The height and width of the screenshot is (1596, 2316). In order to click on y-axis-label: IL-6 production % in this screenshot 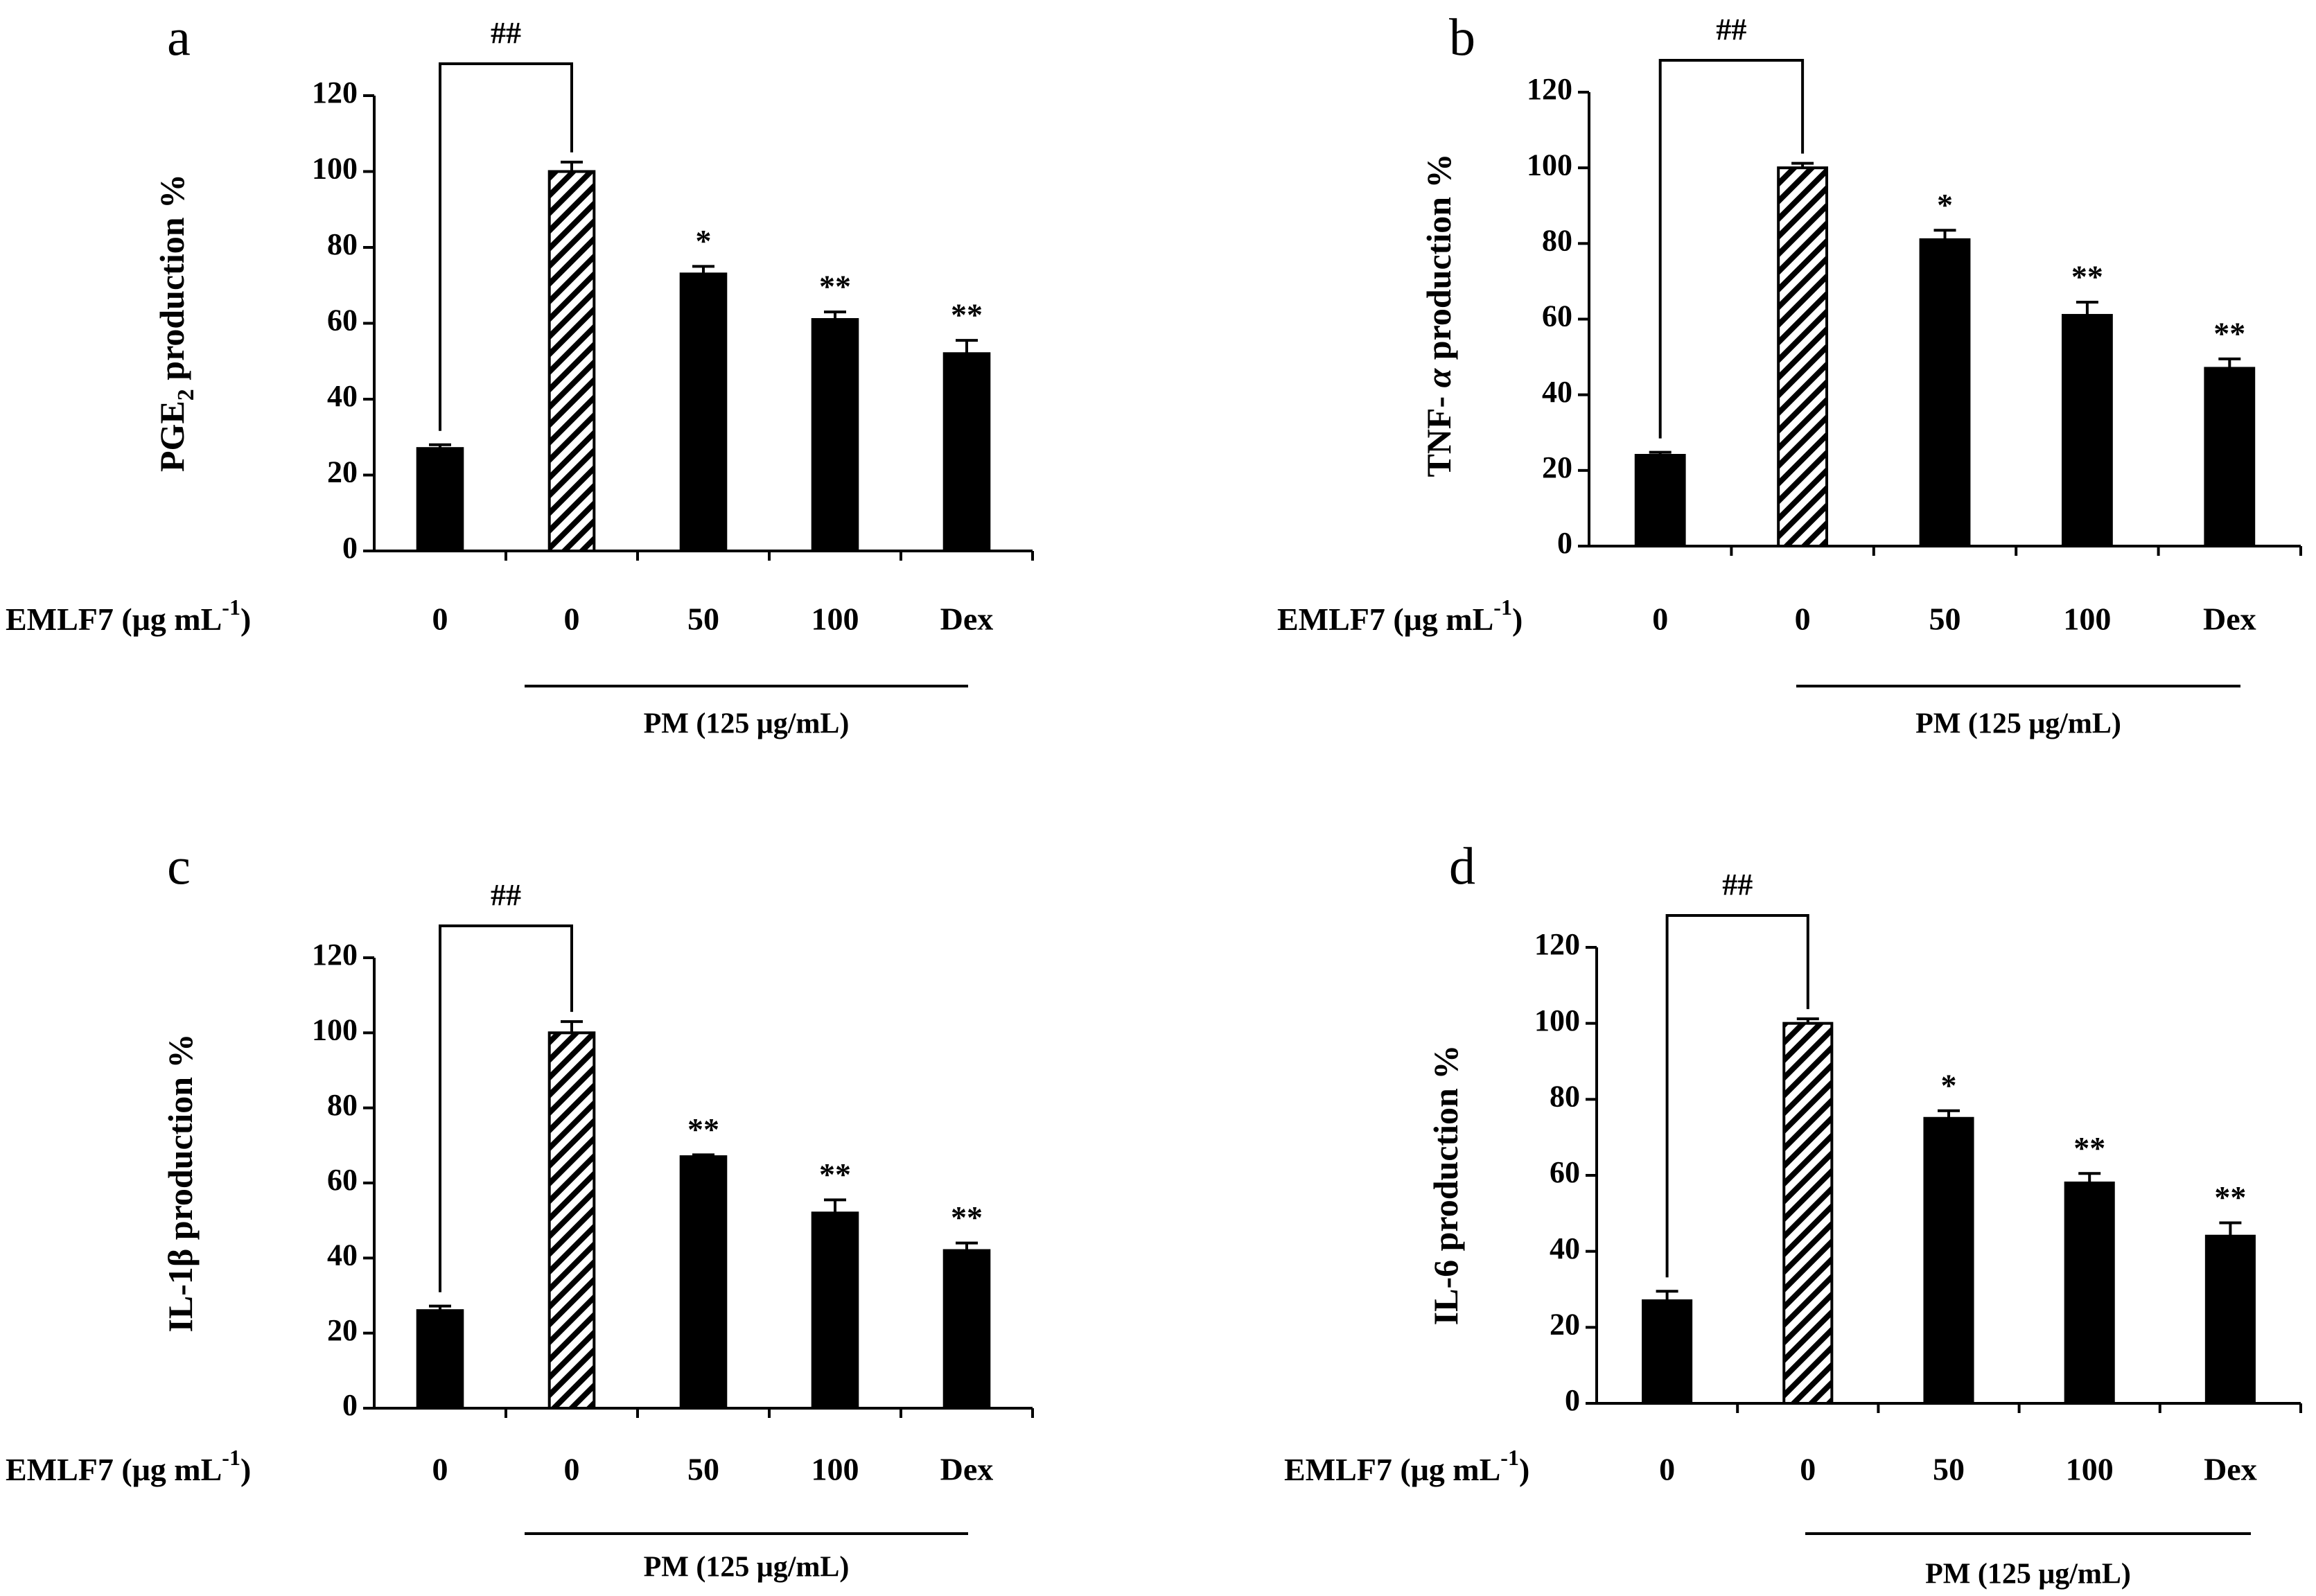, I will do `click(1445, 1185)`.